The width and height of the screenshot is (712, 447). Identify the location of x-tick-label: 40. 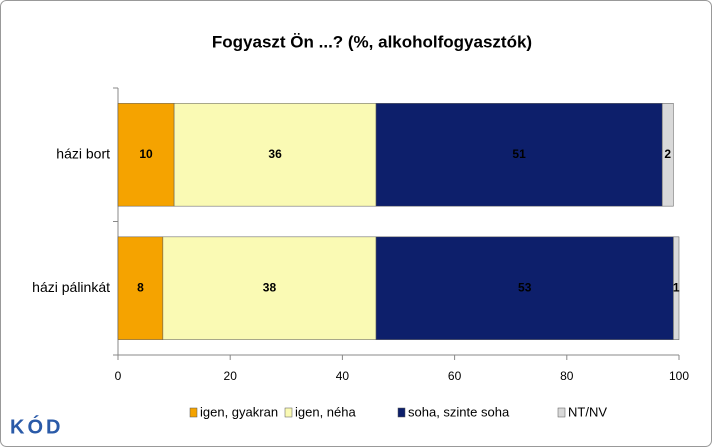
(343, 376).